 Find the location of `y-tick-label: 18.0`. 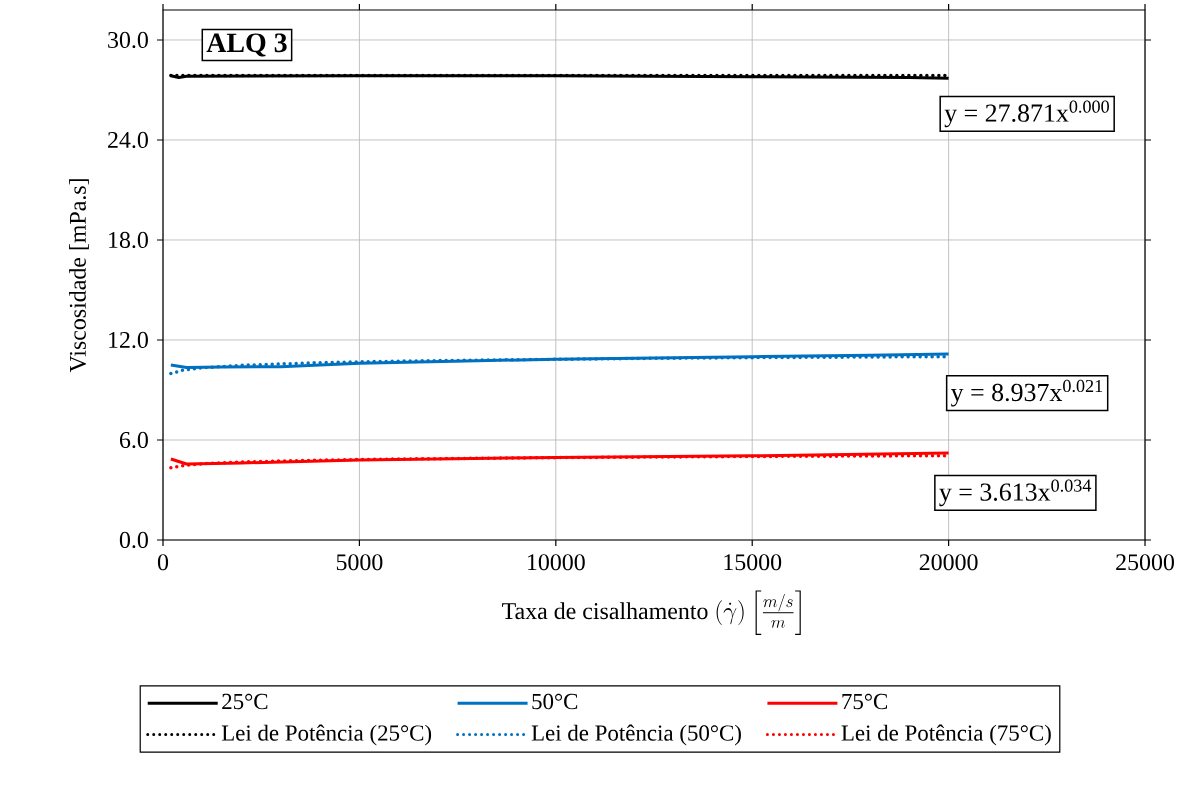

y-tick-label: 18.0 is located at coordinates (128, 240).